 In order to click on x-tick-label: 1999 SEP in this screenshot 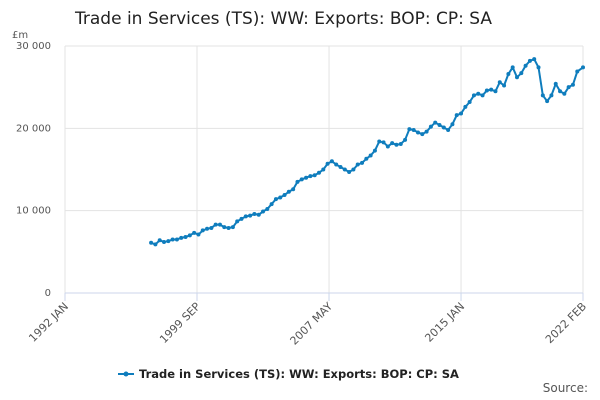, I will do `click(180, 323)`.